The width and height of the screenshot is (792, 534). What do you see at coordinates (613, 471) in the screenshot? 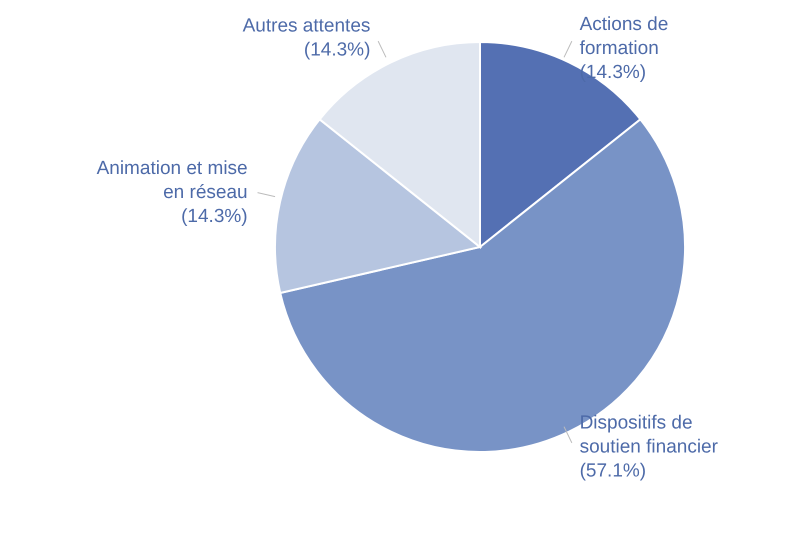
I see `data-label: (57.1%)` at bounding box center [613, 471].